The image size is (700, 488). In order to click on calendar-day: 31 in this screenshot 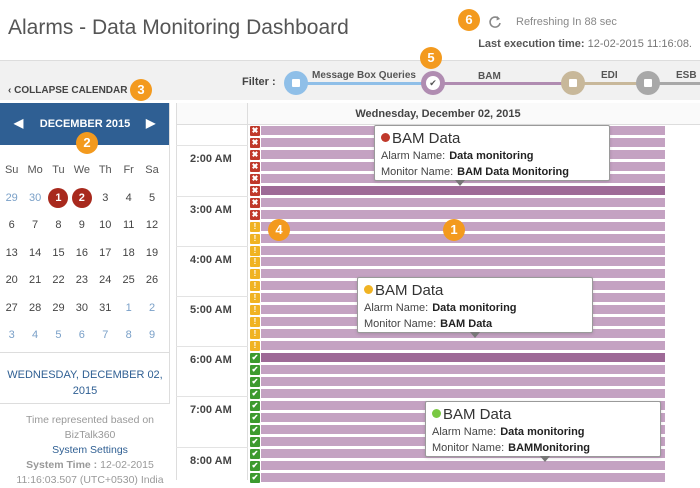, I will do `click(105, 307)`.